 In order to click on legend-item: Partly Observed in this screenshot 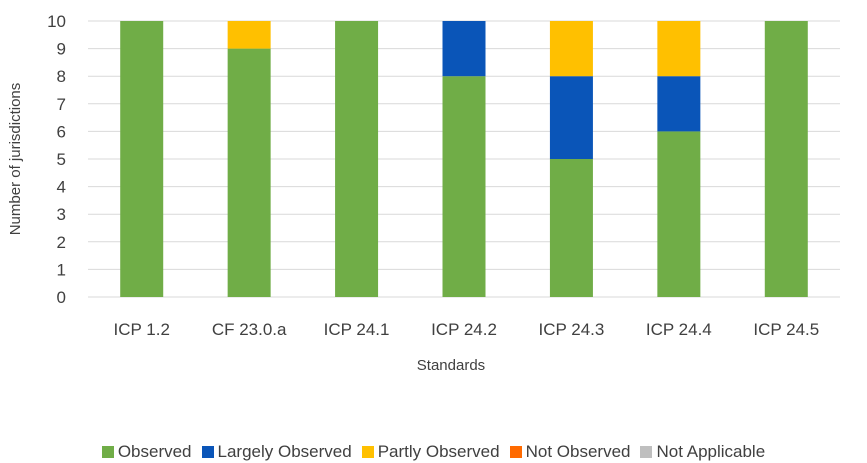, I will do `click(430, 451)`.